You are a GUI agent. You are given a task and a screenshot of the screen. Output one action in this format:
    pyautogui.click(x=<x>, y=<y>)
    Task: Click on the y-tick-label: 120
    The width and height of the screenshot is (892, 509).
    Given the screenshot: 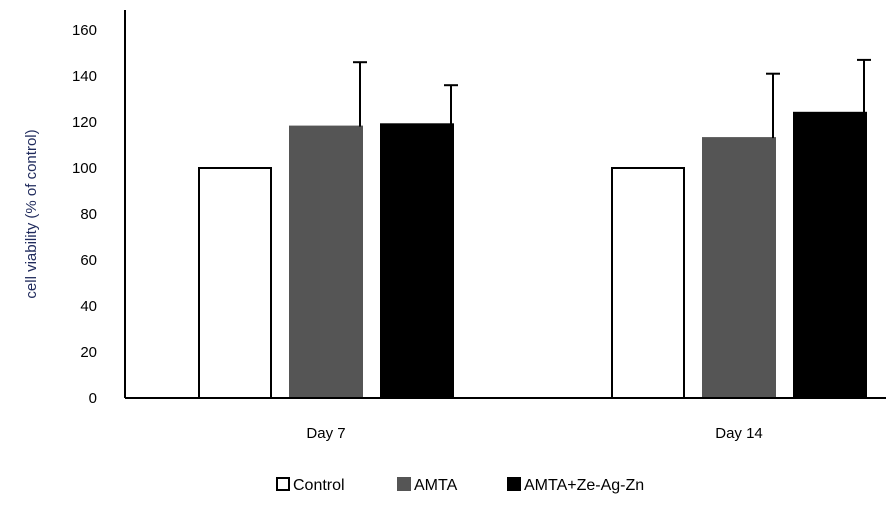 What is the action you would take?
    pyautogui.click(x=84, y=122)
    